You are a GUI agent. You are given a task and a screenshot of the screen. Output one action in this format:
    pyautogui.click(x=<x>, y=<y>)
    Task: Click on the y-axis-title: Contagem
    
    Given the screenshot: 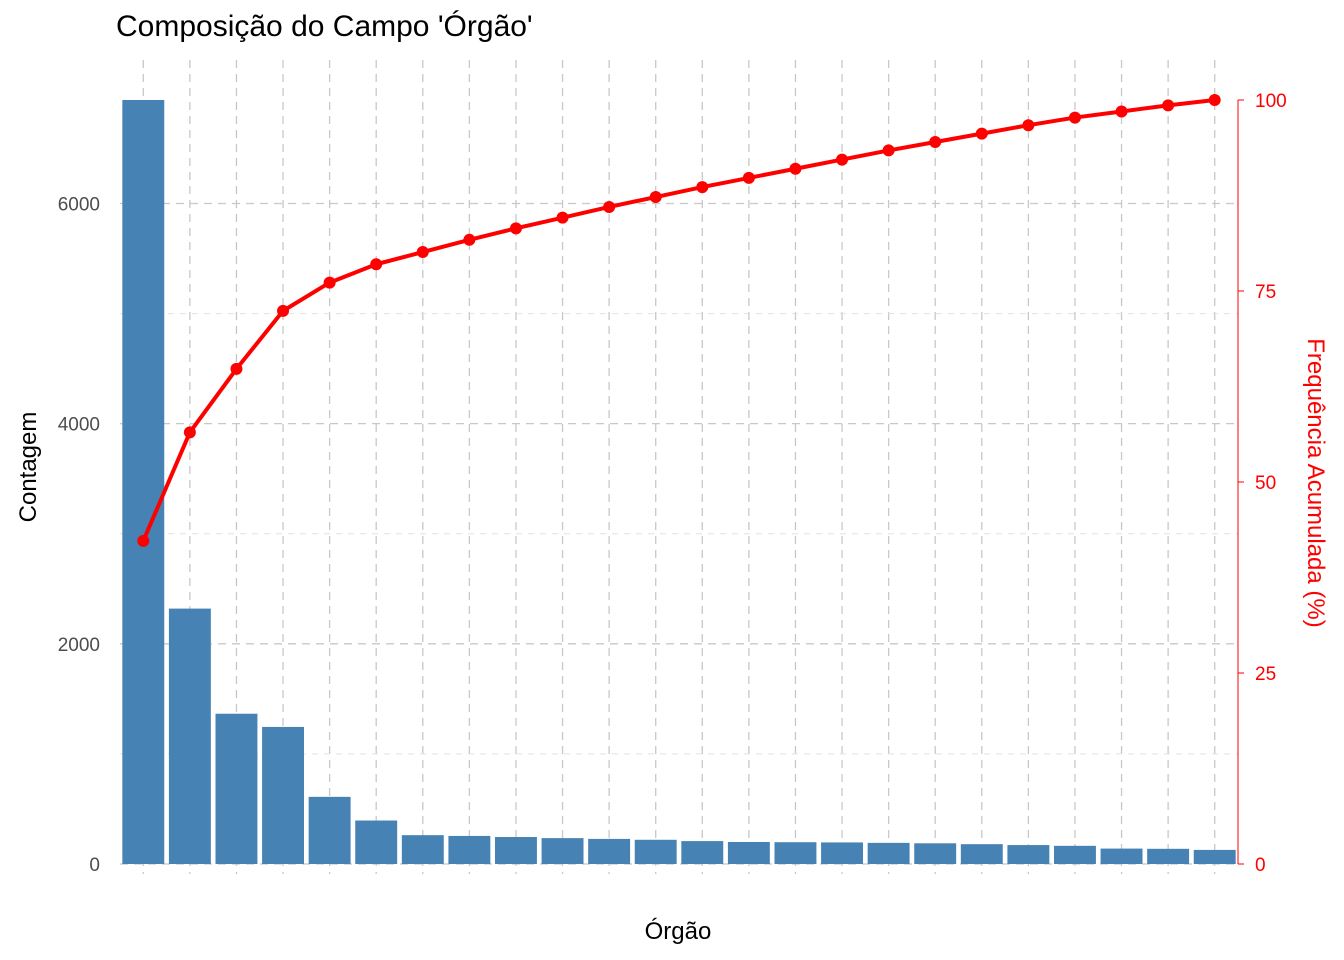 What is the action you would take?
    pyautogui.click(x=28, y=467)
    